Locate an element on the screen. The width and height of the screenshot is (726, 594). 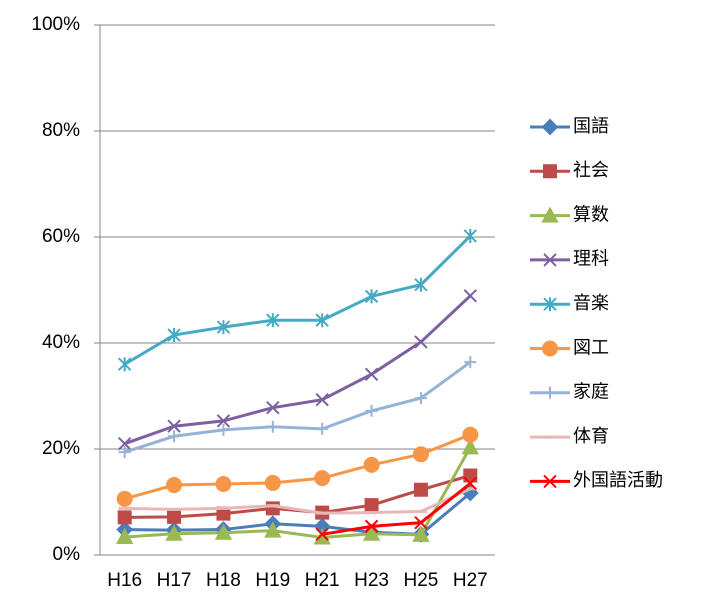
legend-label: 外国語活動 is located at coordinates (618, 480).